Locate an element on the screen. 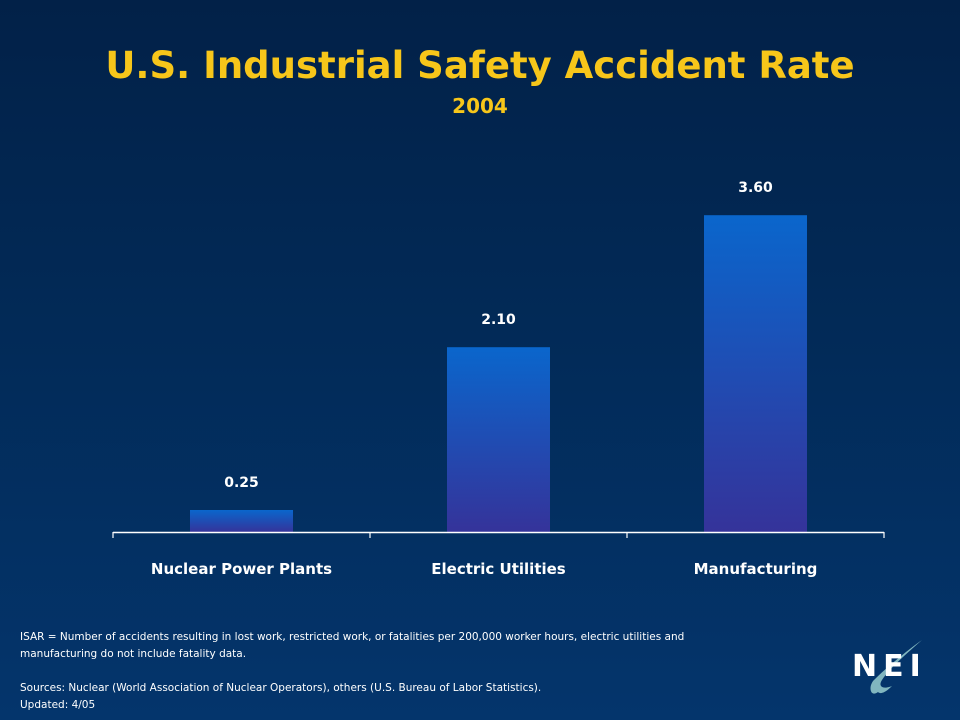  logo-text: NEI is located at coordinates (889, 666).